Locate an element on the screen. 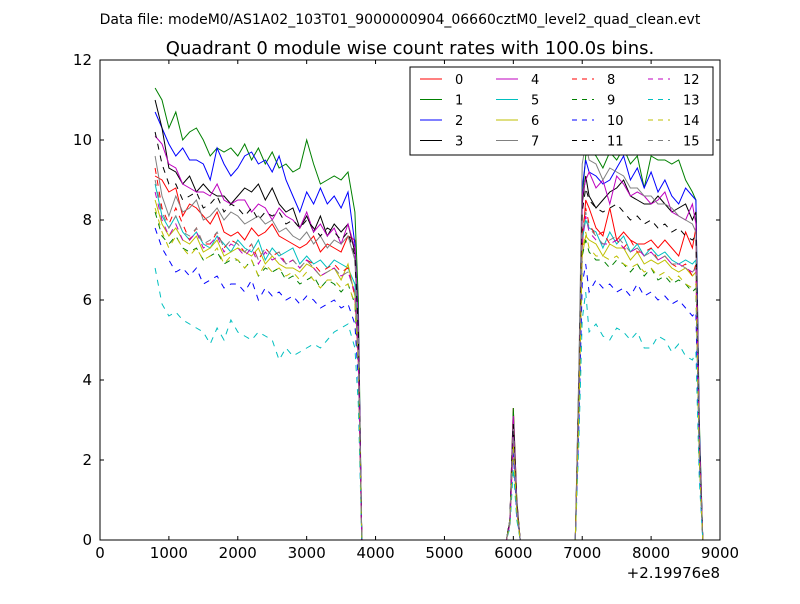  legend-label-12: 12 is located at coordinates (691, 80).